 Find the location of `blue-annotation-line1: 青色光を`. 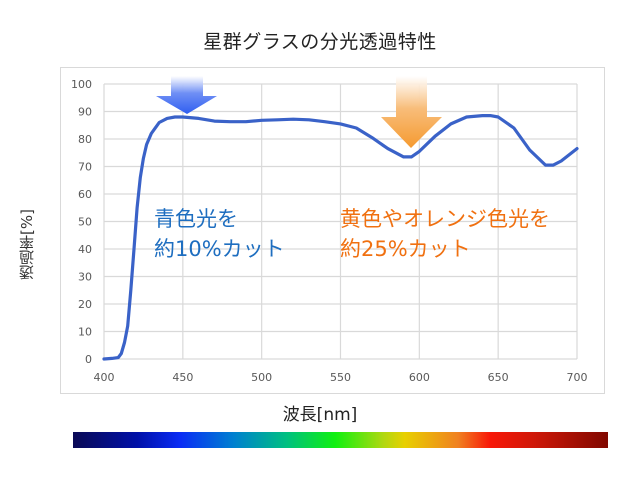

blue-annotation-line1: 青色光を is located at coordinates (196, 219).